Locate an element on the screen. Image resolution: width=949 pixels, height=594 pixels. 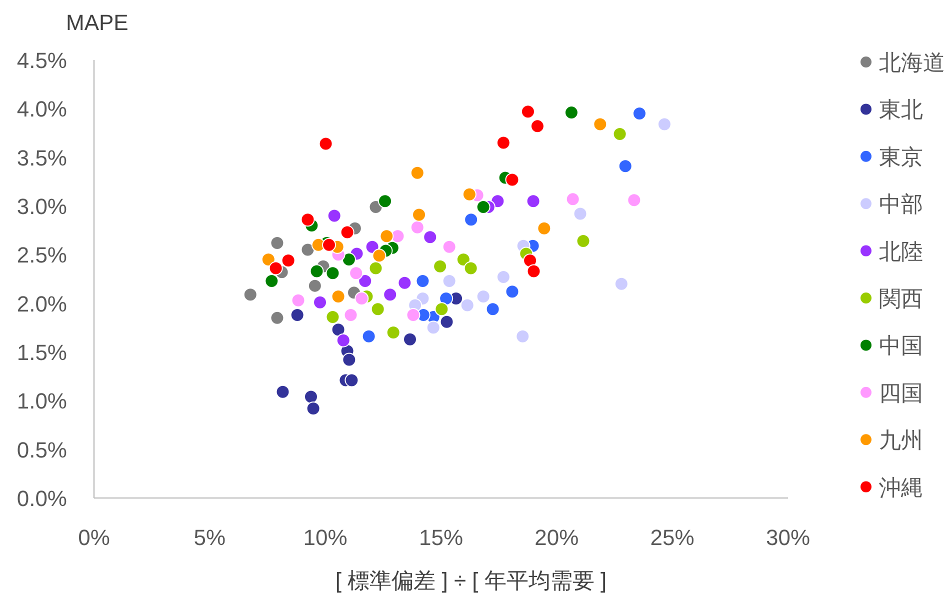
x-tick-label: 30% is located at coordinates (788, 537).